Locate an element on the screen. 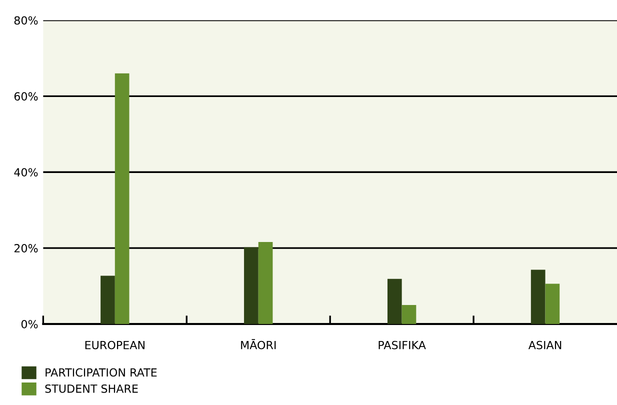 This screenshot has height=405, width=617. legend-label: PARTICIPATION RATE is located at coordinates (101, 372).